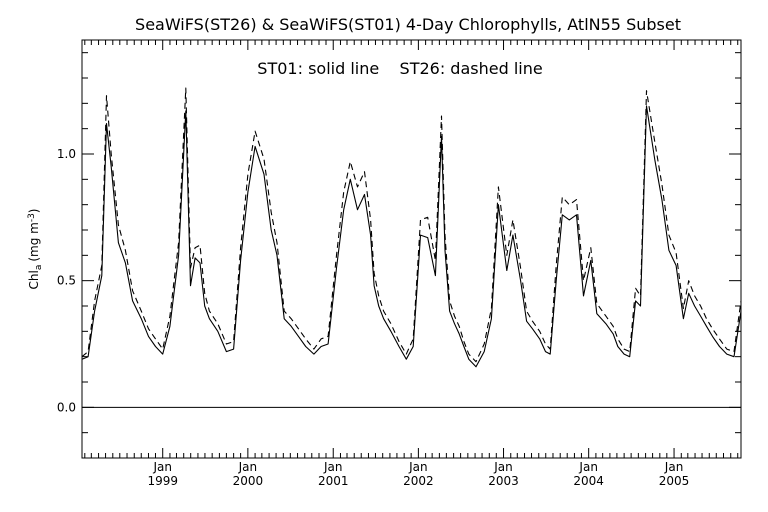 The width and height of the screenshot is (768, 512). I want to click on y-tick-label: 0.0, so click(66, 407).